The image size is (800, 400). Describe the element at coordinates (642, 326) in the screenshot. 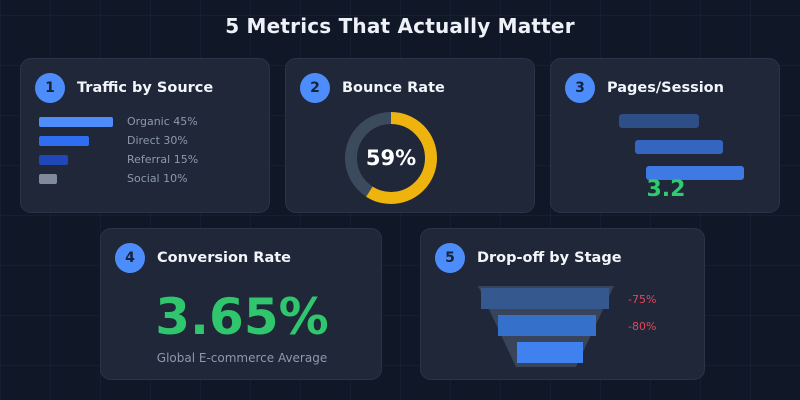

I see `drop-off-label-2: -80%` at that location.